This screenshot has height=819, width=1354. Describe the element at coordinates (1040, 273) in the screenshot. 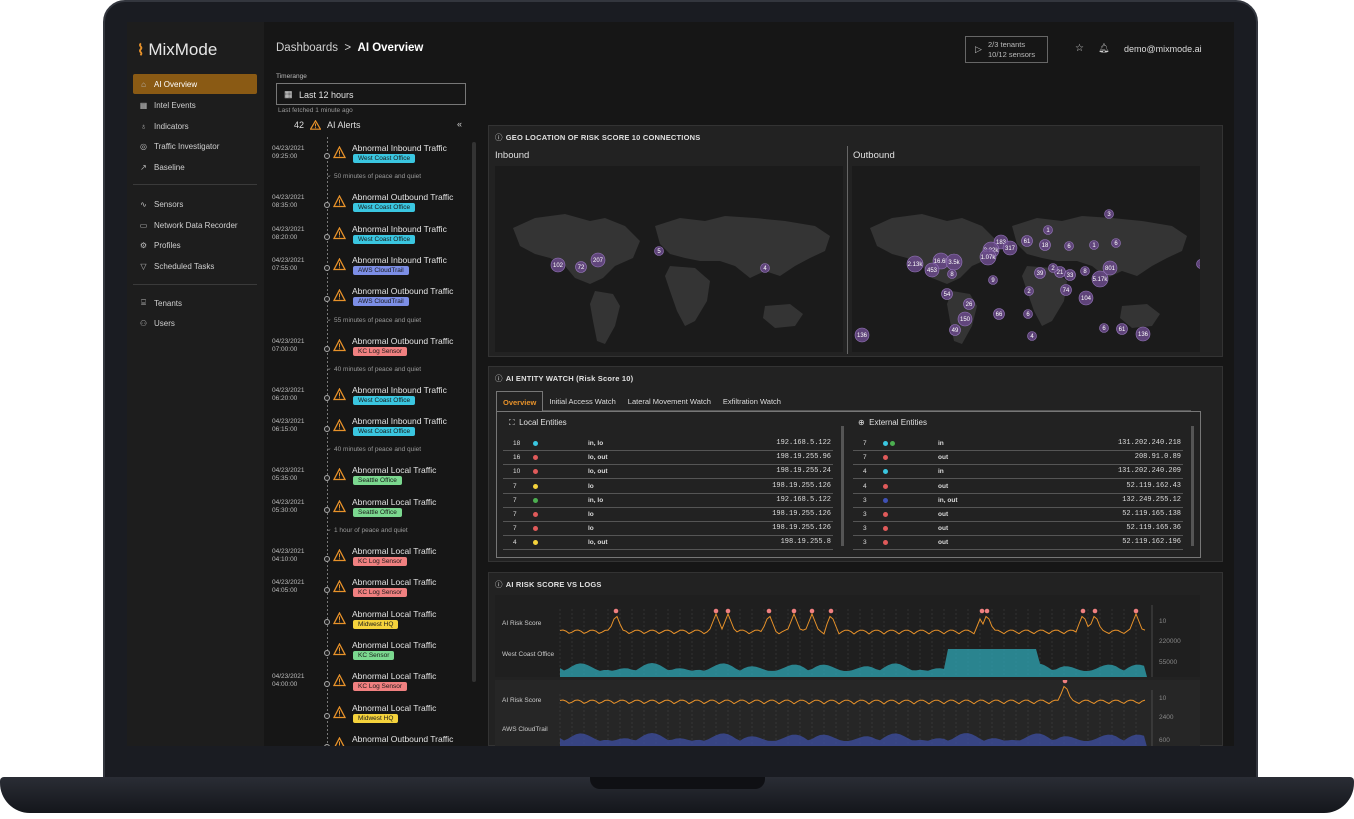

I see `geo-bubble: 39` at that location.